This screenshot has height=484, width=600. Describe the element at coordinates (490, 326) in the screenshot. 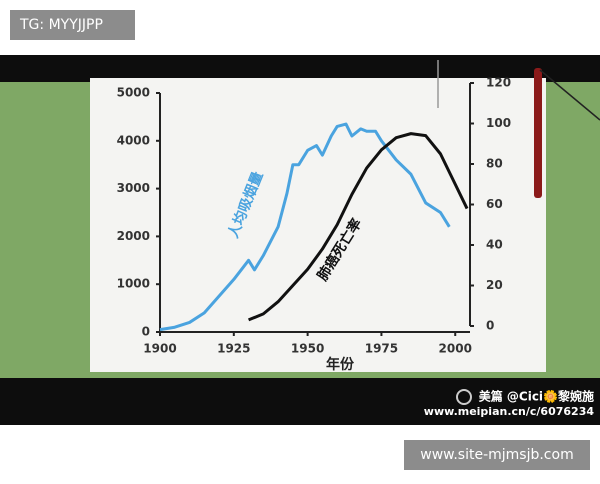

I see `y2-tick-label: 0` at that location.